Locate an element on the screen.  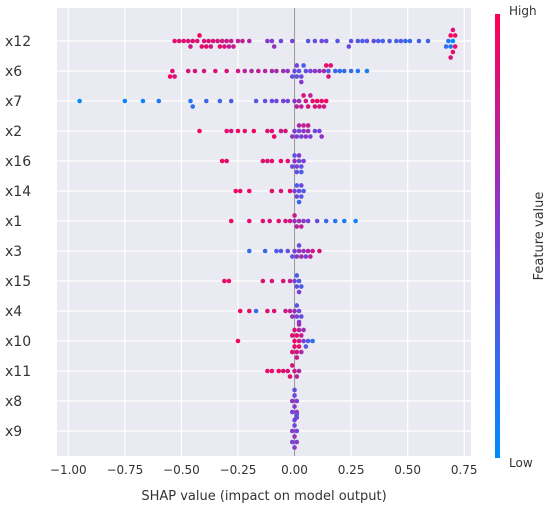
feature-label-x14: x14 is located at coordinates (18, 192).